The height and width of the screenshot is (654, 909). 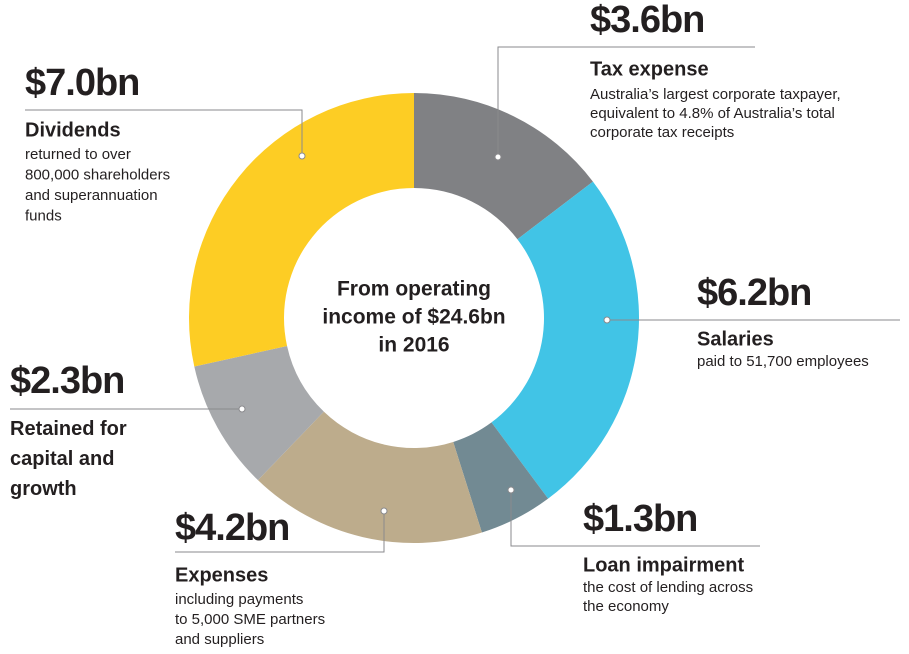 I want to click on description: returned to over, so click(x=78, y=154).